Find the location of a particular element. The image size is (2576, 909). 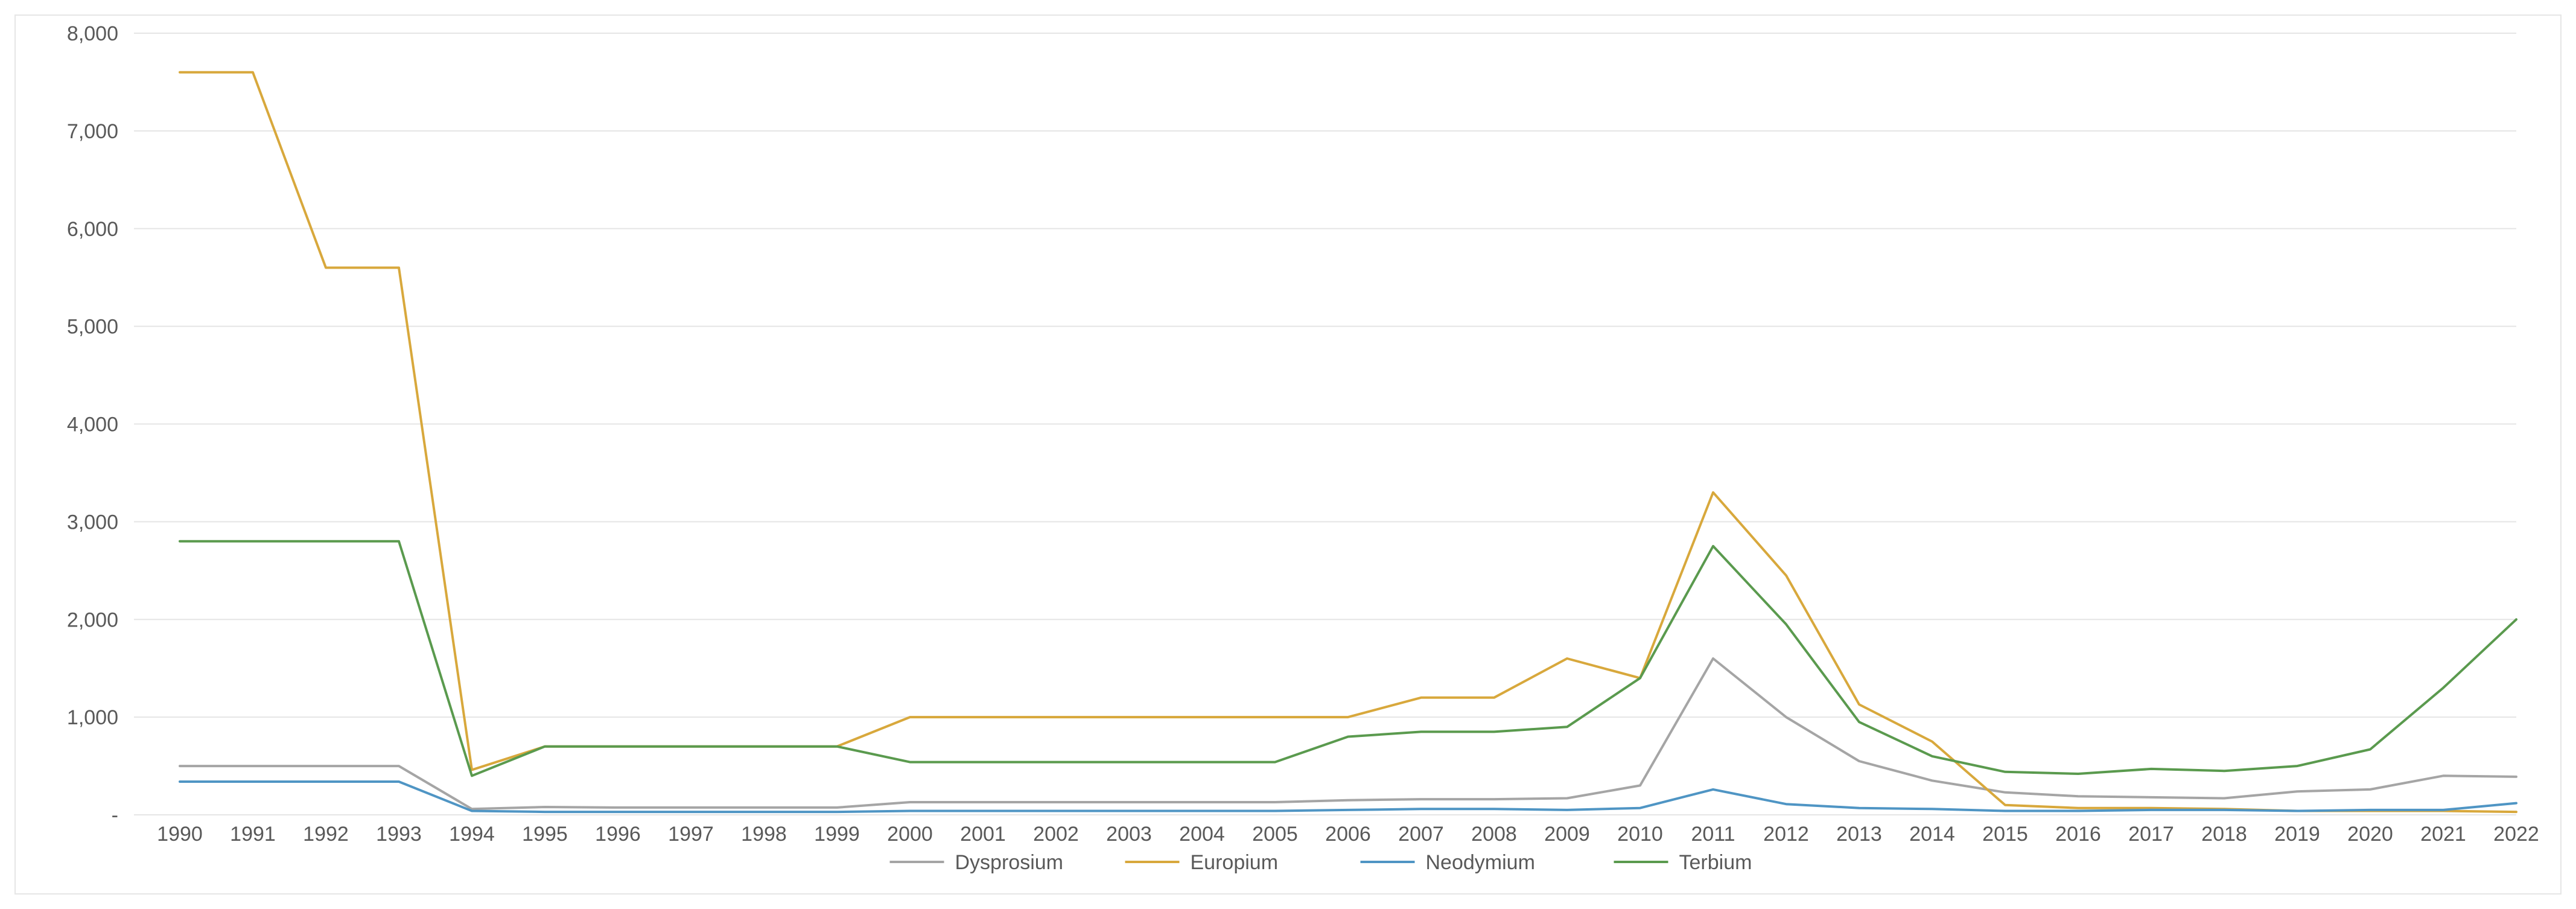

y-tick-label: - is located at coordinates (115, 815).